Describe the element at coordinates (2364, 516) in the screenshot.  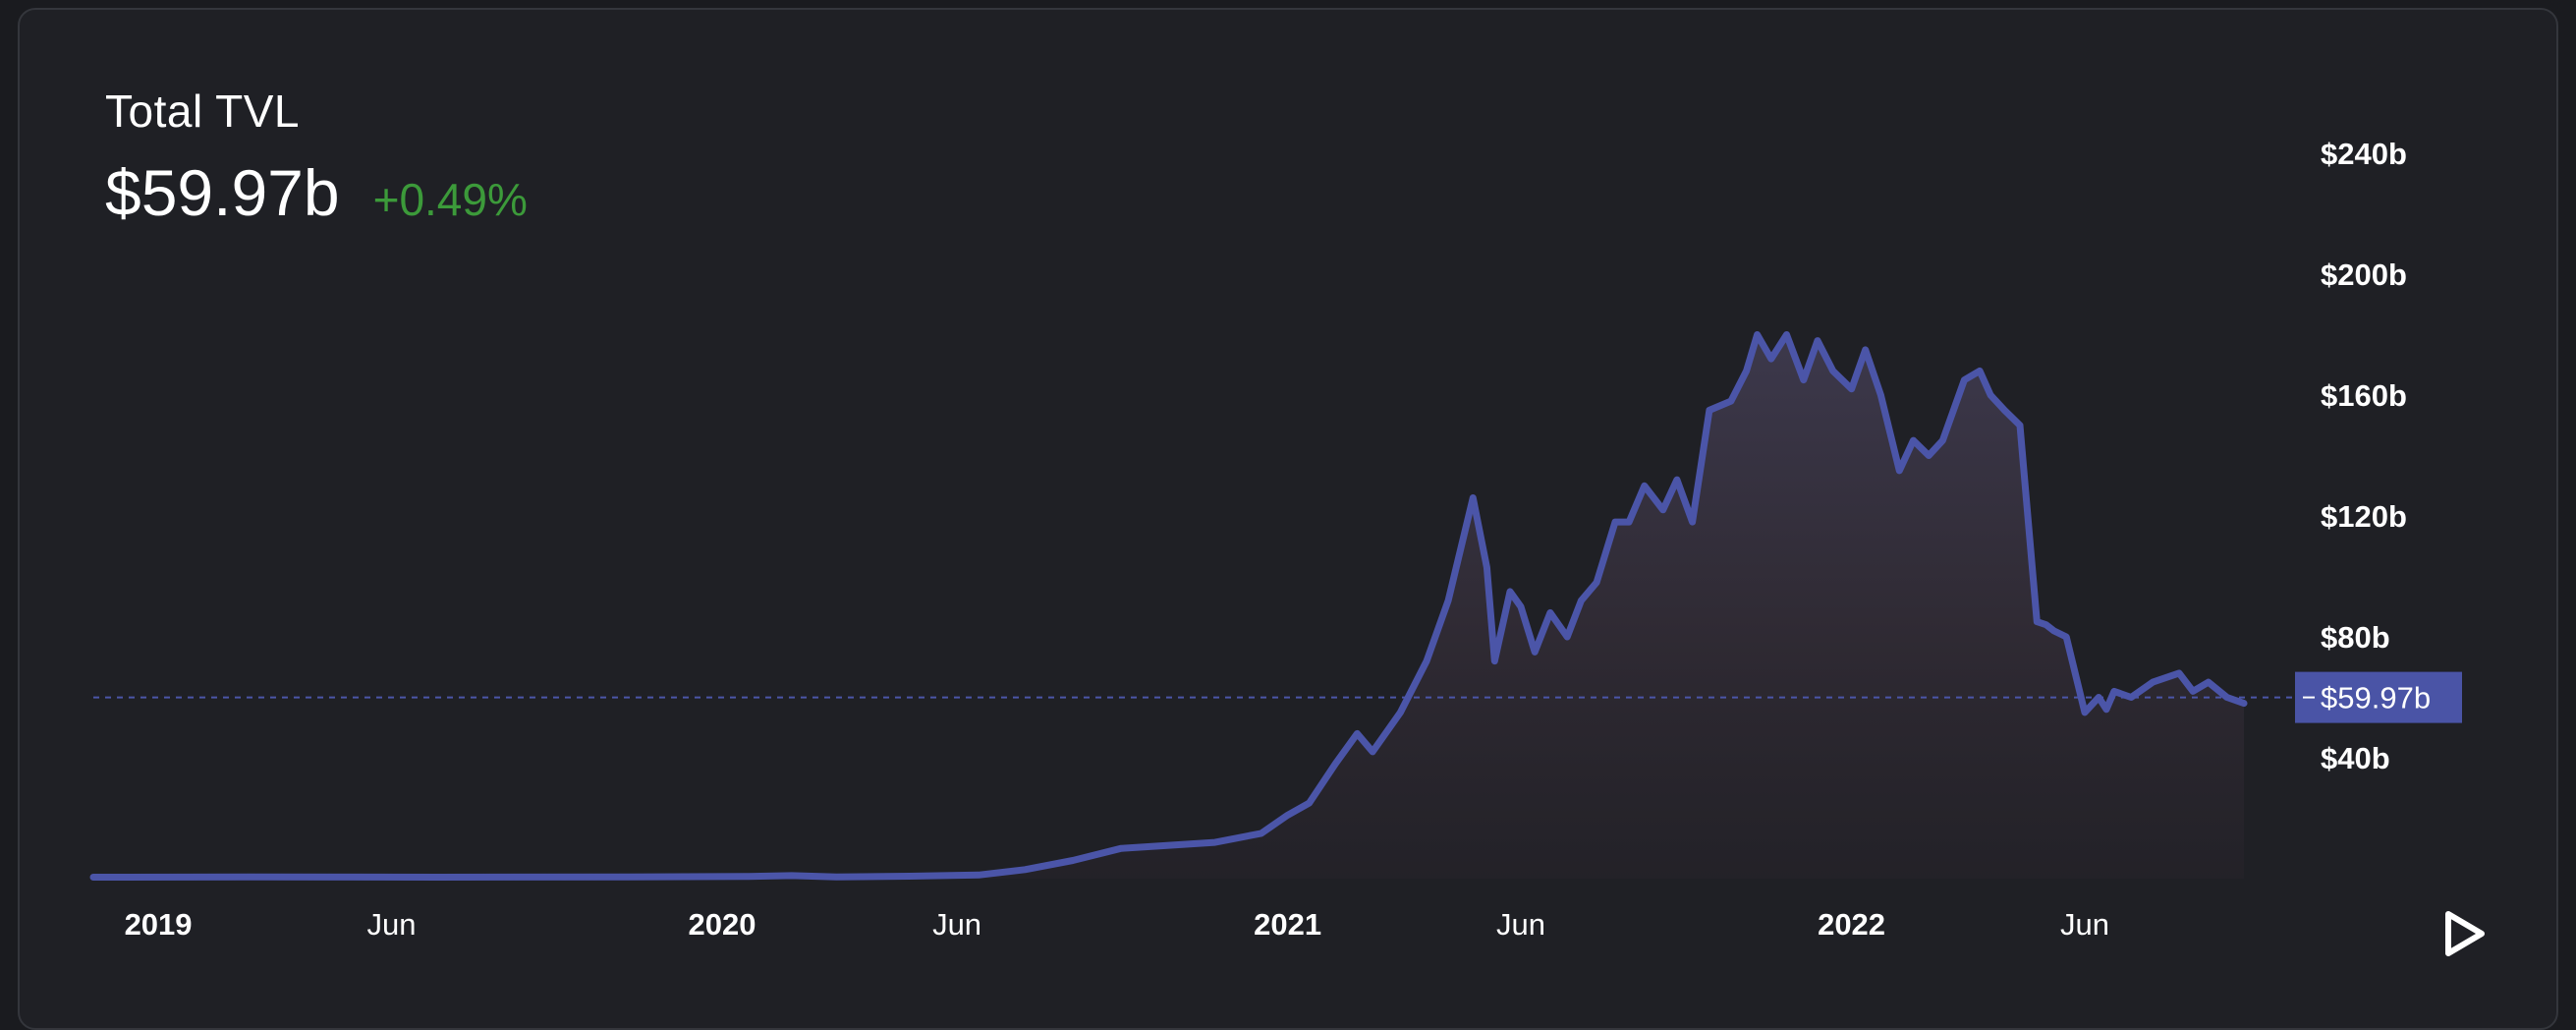
I see `y-tick-label: $120b` at that location.